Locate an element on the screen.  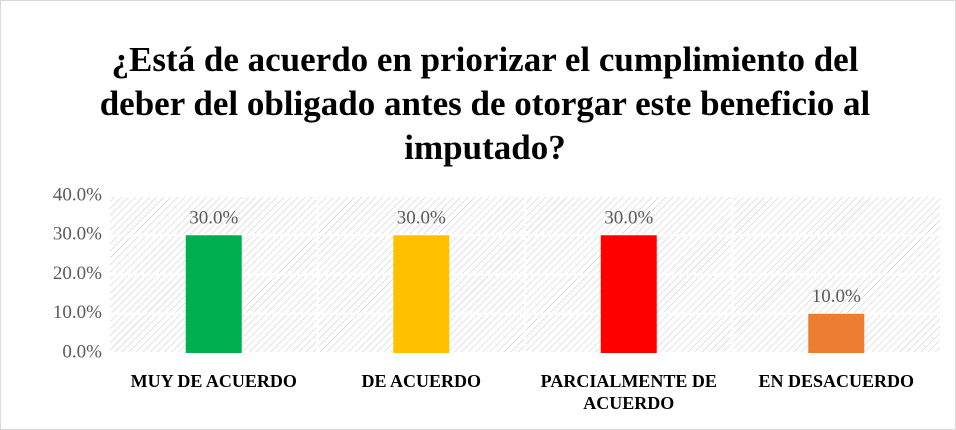
y-tick-label: 30.0% is located at coordinates (77, 234).